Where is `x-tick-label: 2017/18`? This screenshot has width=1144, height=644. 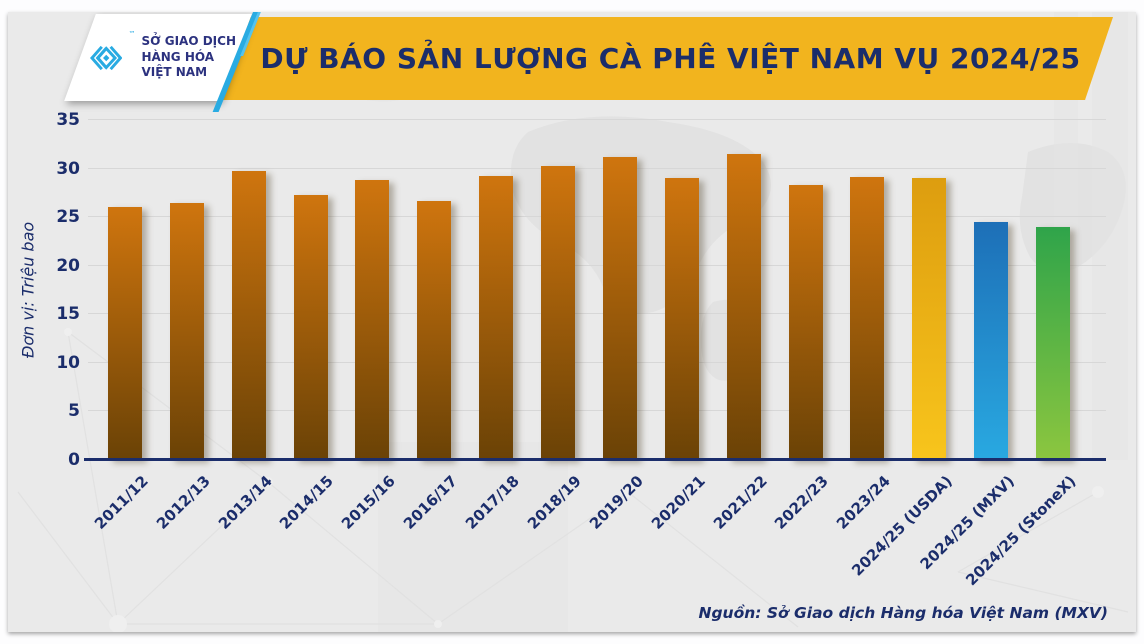
x-tick-label: 2017/18 is located at coordinates (492, 502).